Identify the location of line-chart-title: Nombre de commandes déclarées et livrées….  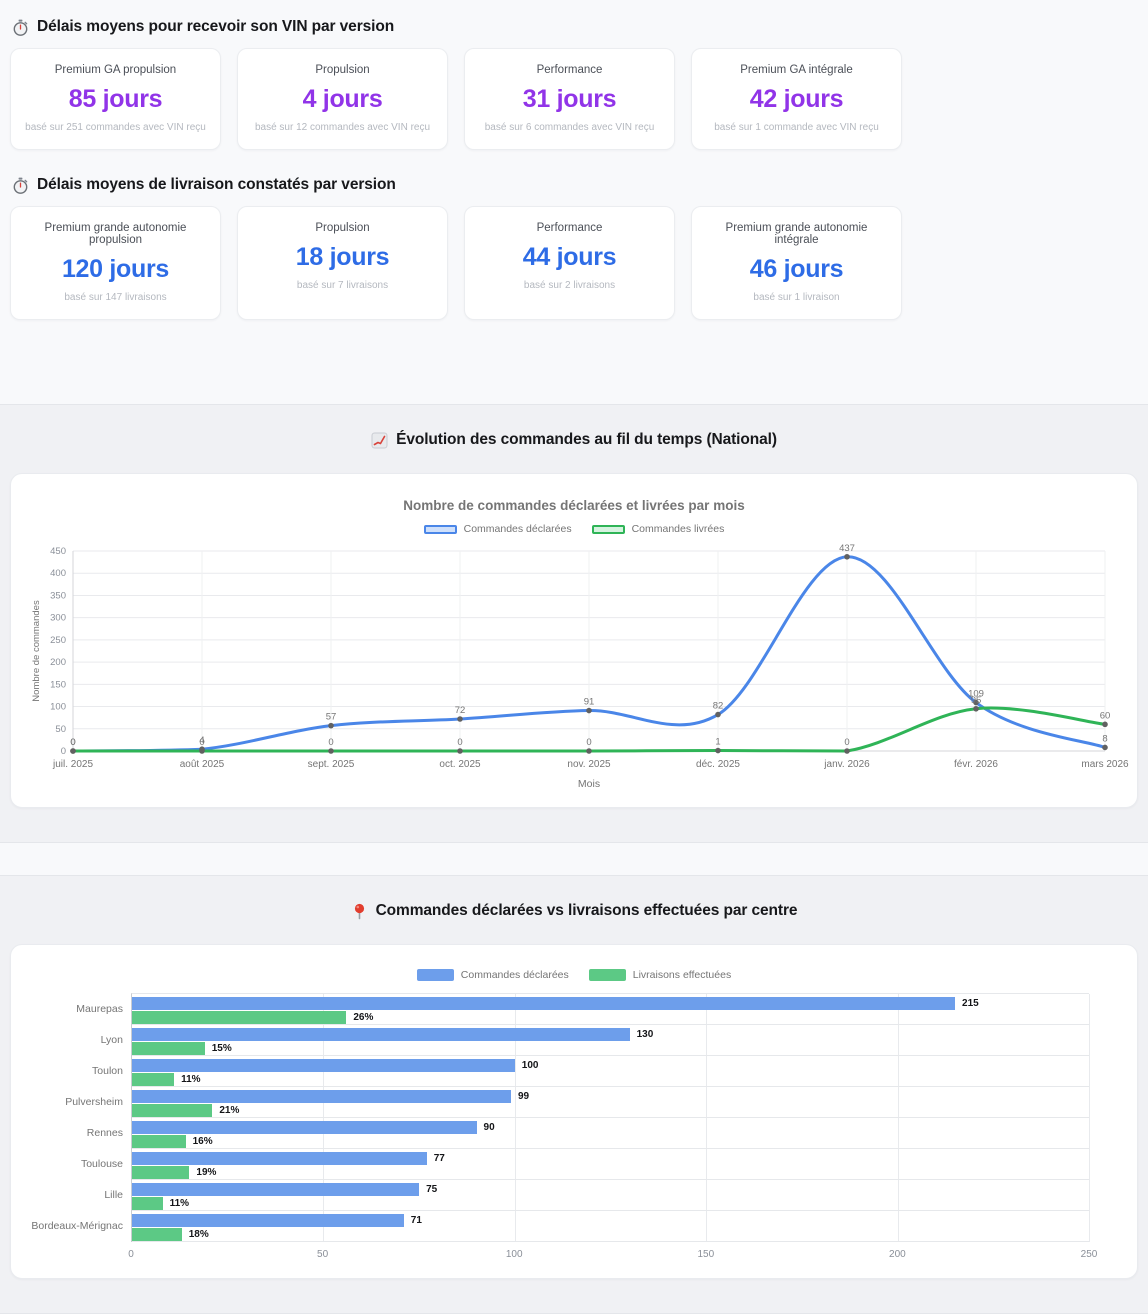
(574, 505).